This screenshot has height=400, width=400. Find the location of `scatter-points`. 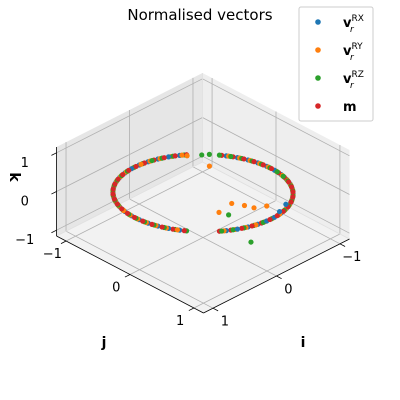

scatter-points is located at coordinates (203, 198).